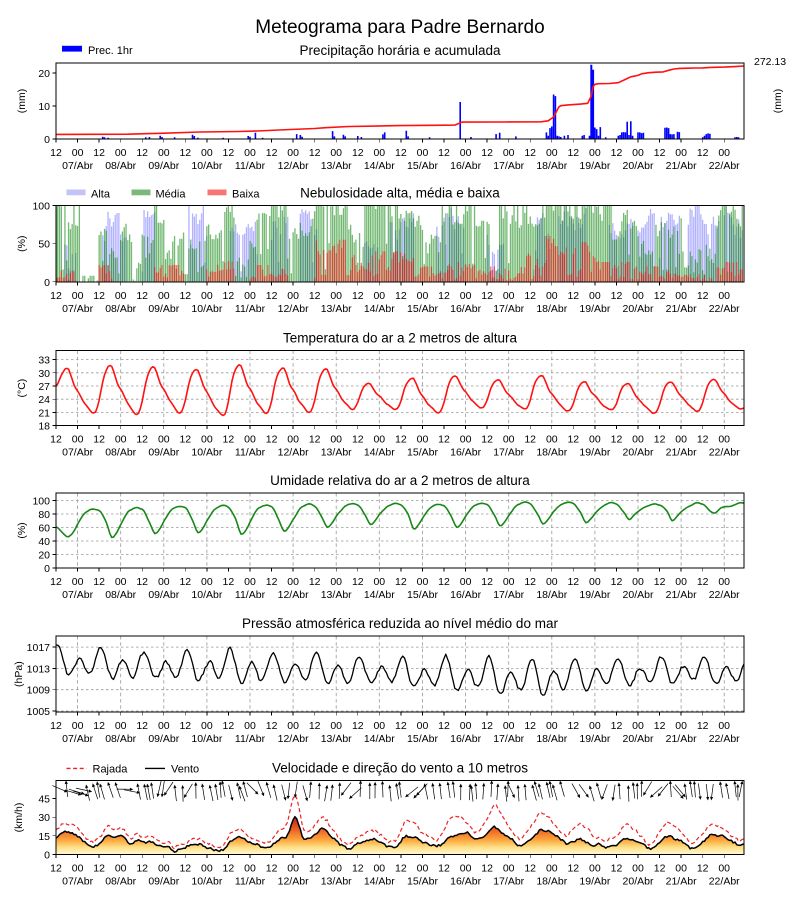 Image resolution: width=800 pixels, height=905 pixels. I want to click on svg-text: 24, so click(44, 400).